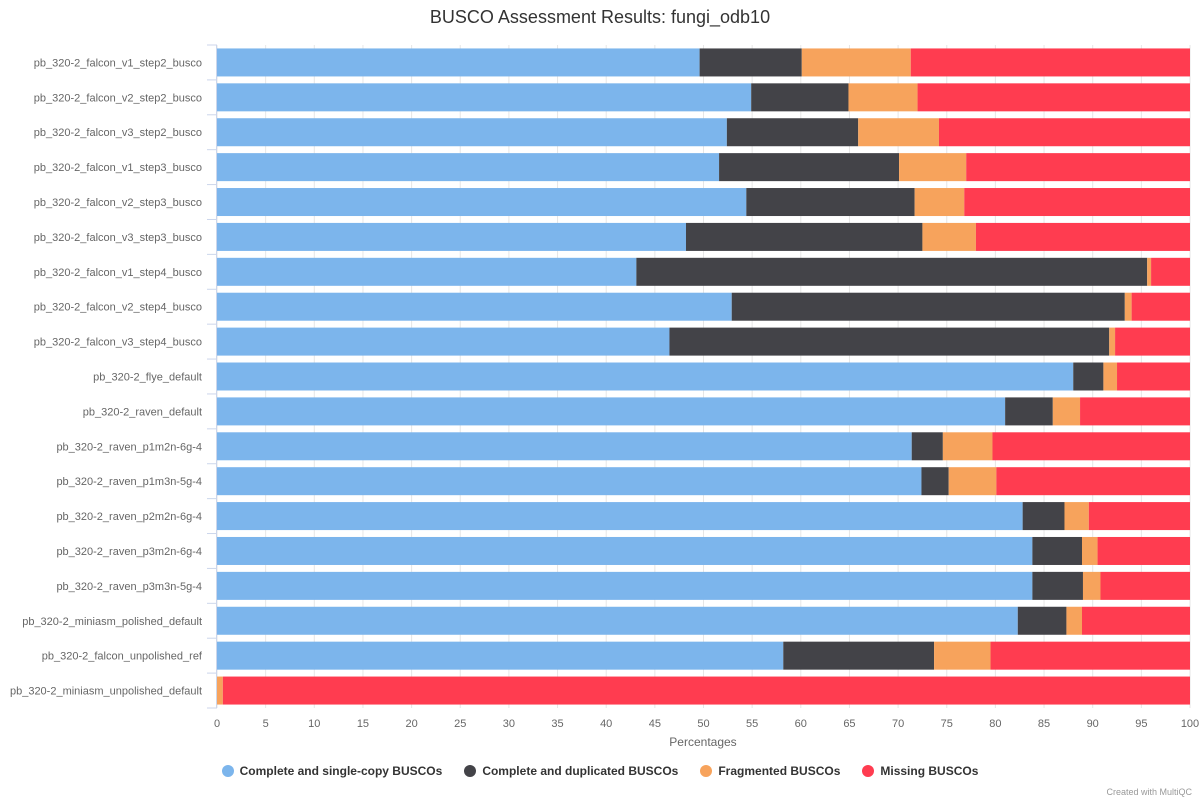 The width and height of the screenshot is (1200, 800). What do you see at coordinates (118, 308) in the screenshot?
I see `y-tick-label: pb_320-2_falcon_v2_step4_busco` at bounding box center [118, 308].